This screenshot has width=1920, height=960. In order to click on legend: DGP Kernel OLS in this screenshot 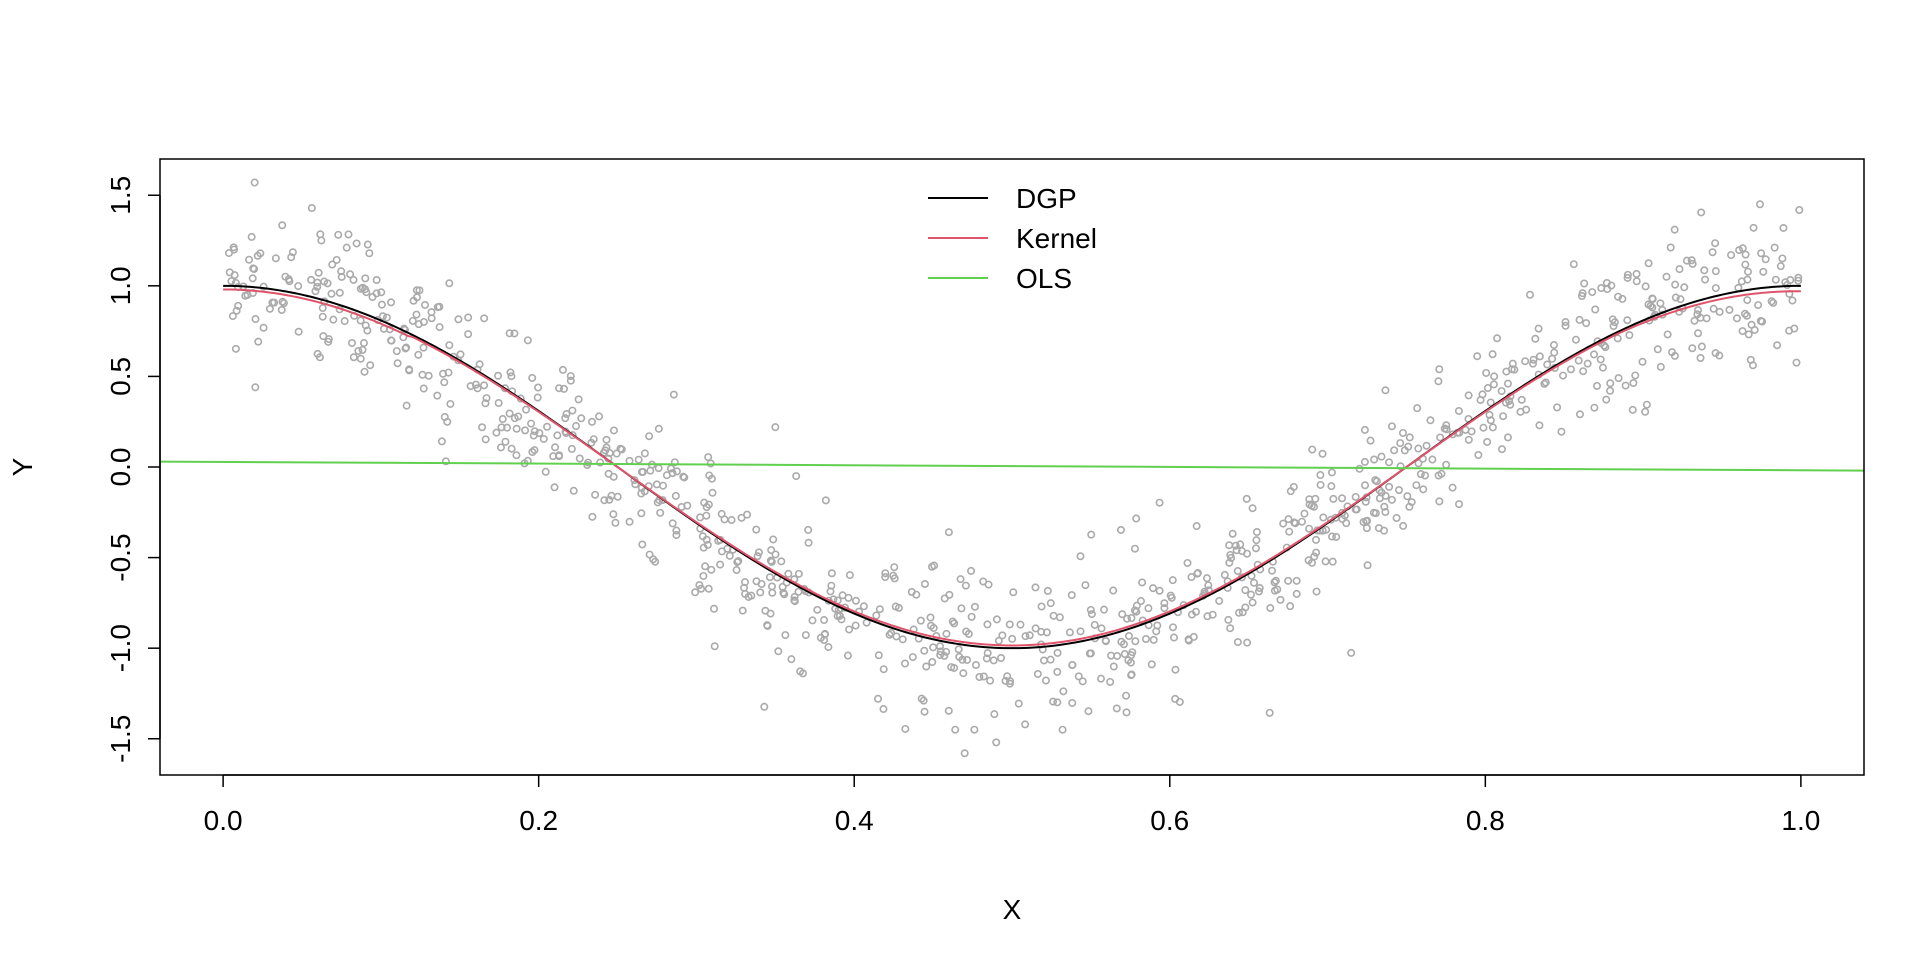, I will do `click(1012, 238)`.